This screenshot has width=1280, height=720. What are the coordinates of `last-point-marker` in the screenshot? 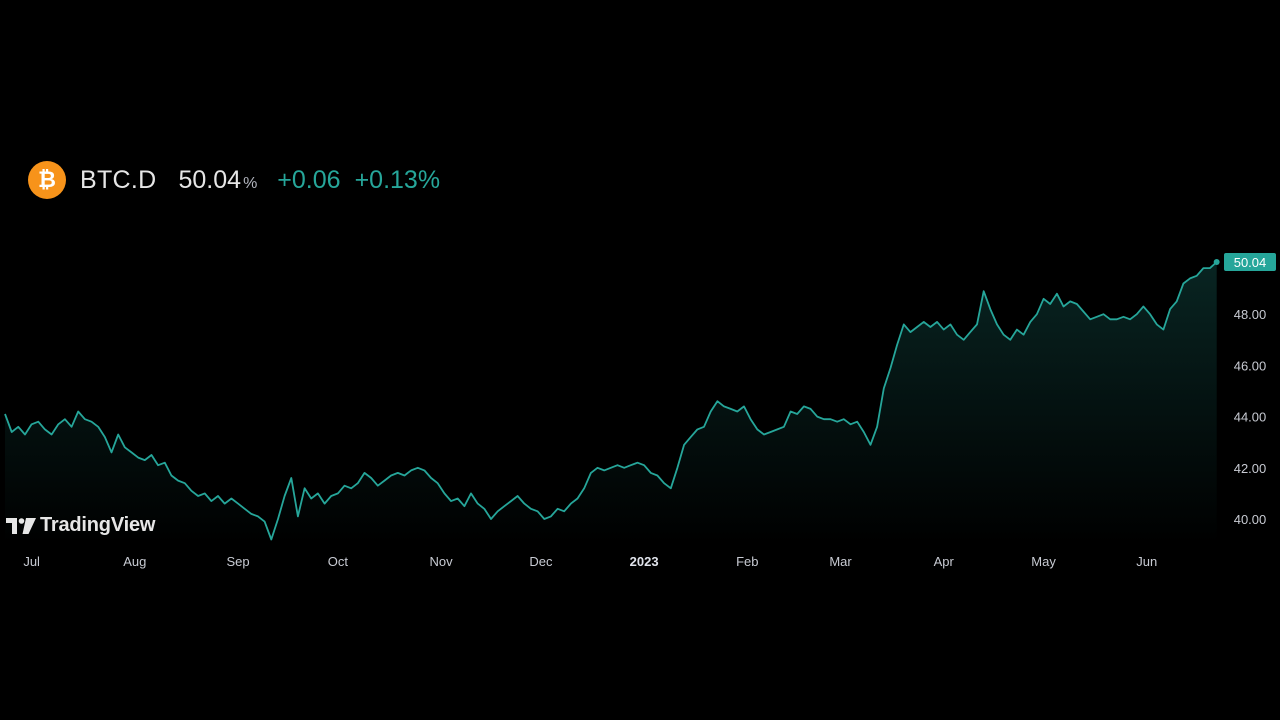 It's located at (1216, 261).